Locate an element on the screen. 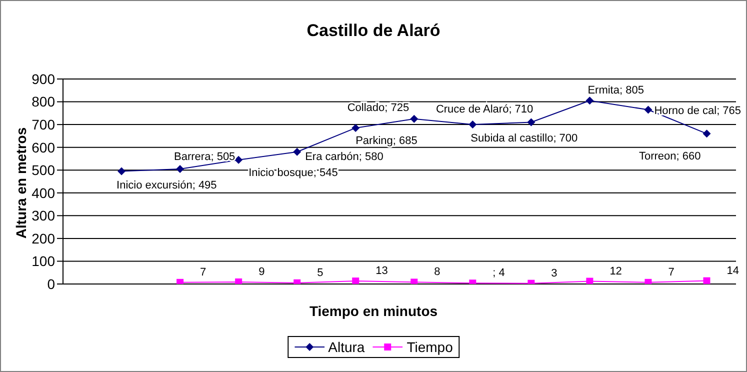  y-tick-label: 300 is located at coordinates (44, 216).